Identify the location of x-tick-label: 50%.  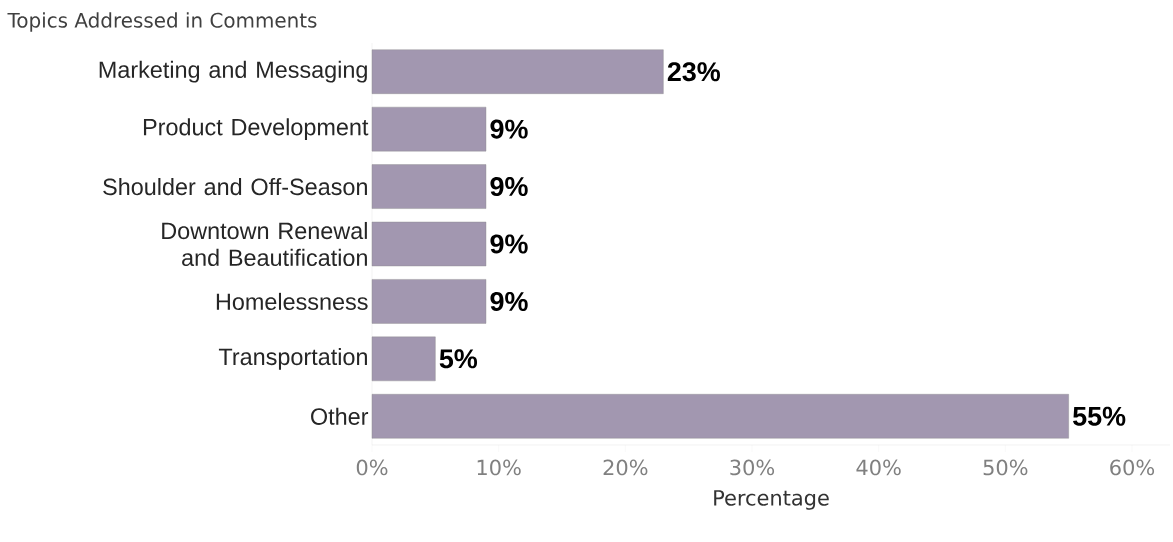
(1005, 467).